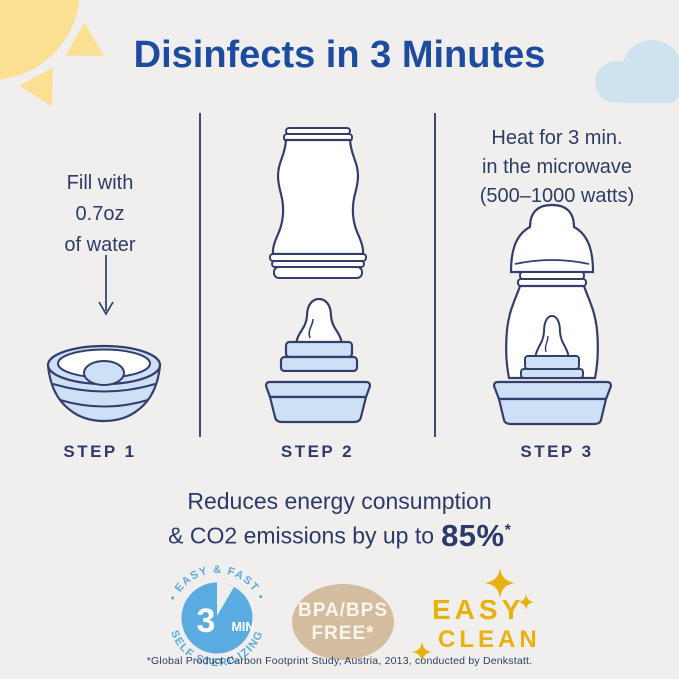 The height and width of the screenshot is (679, 679). Describe the element at coordinates (206, 621) in the screenshot. I see `badge-minutes-number: 3` at that location.